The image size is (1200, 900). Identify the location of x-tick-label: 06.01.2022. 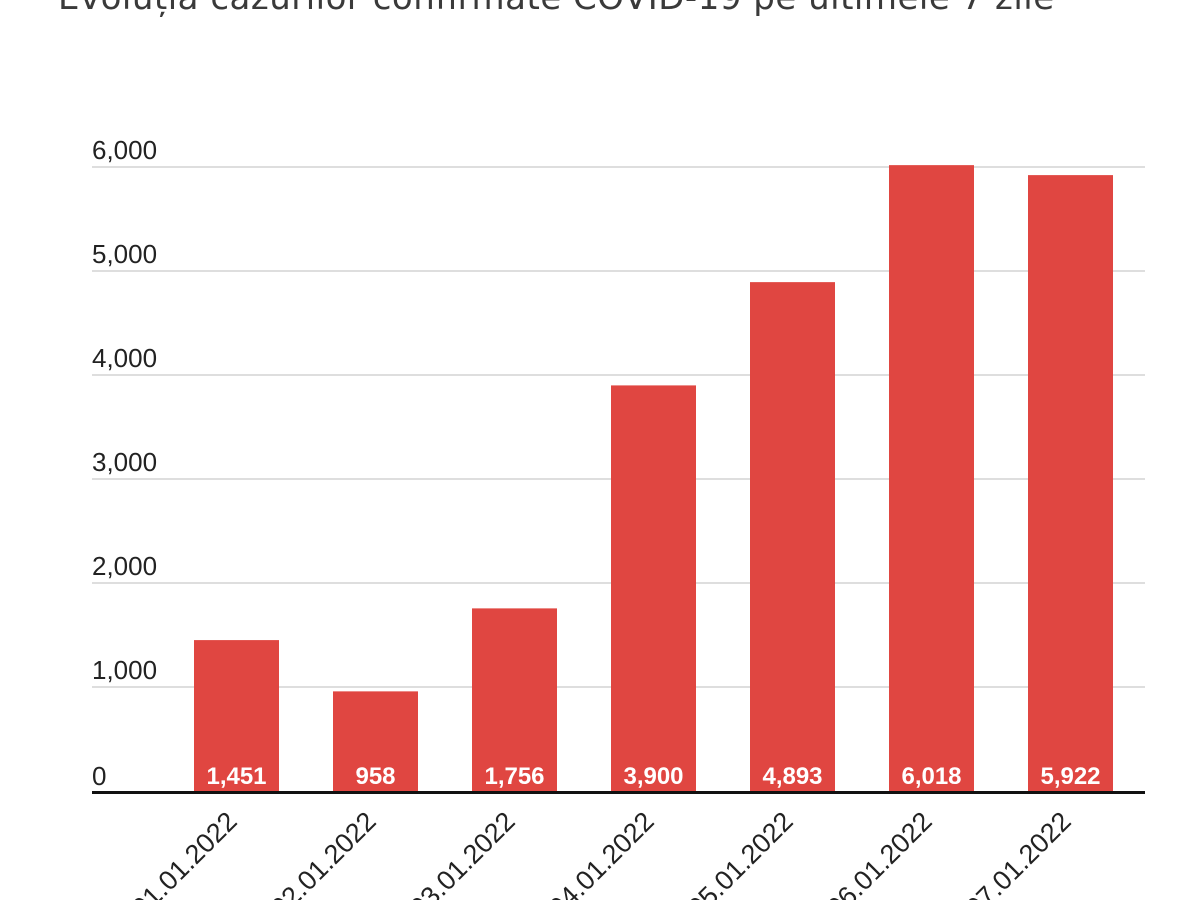
(879, 853).